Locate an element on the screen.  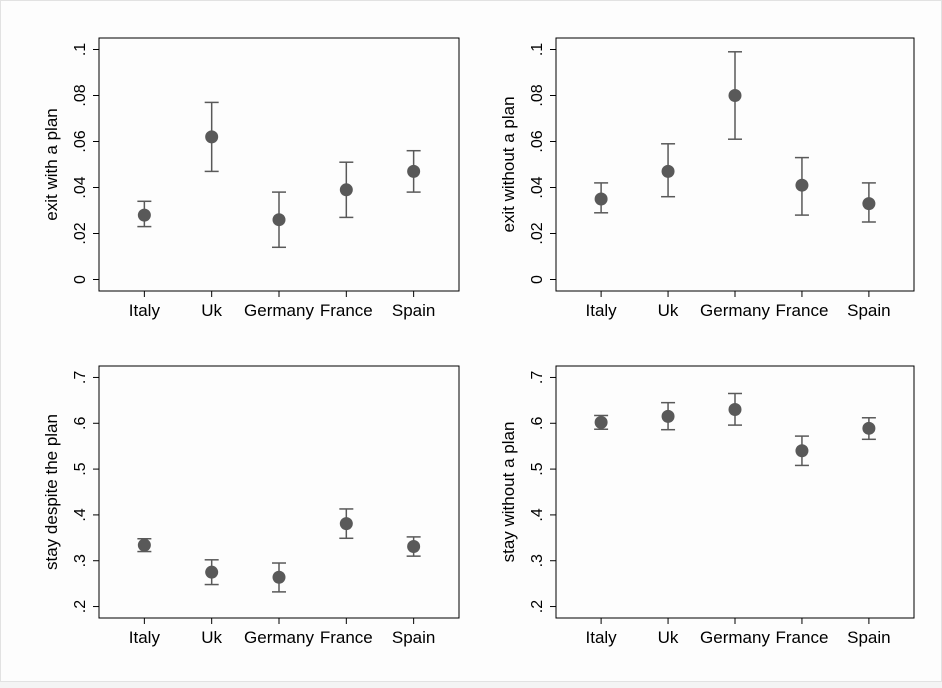
plot-frame is located at coordinates (279, 164).